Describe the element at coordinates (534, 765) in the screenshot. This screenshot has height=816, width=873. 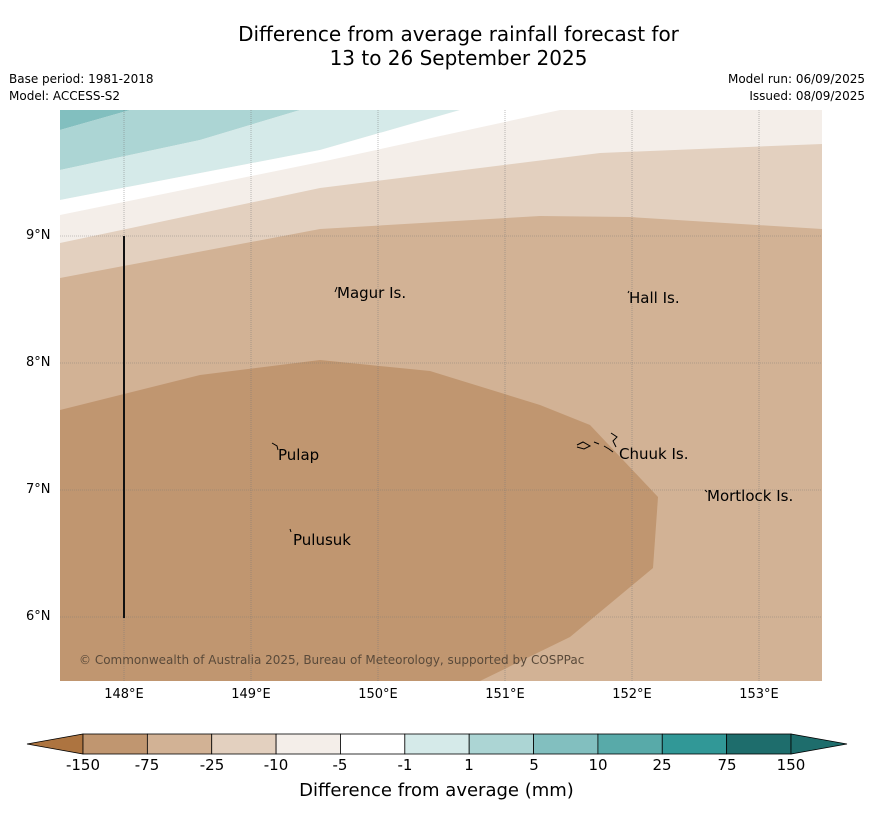
I see `colorbar-label: 5` at that location.